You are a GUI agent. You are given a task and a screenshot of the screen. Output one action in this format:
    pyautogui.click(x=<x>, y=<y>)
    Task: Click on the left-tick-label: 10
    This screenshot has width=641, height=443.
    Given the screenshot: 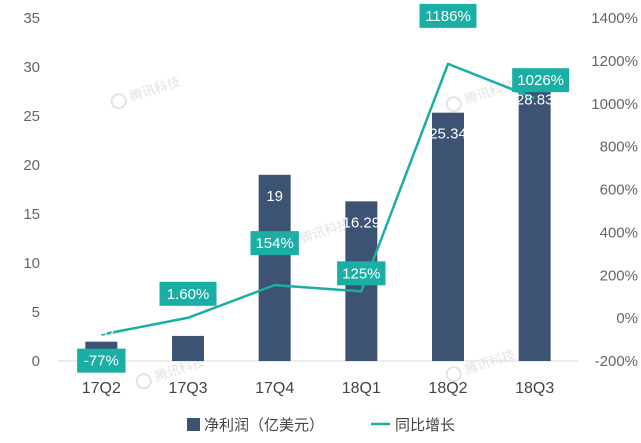 What is the action you would take?
    pyautogui.click(x=31, y=263)
    